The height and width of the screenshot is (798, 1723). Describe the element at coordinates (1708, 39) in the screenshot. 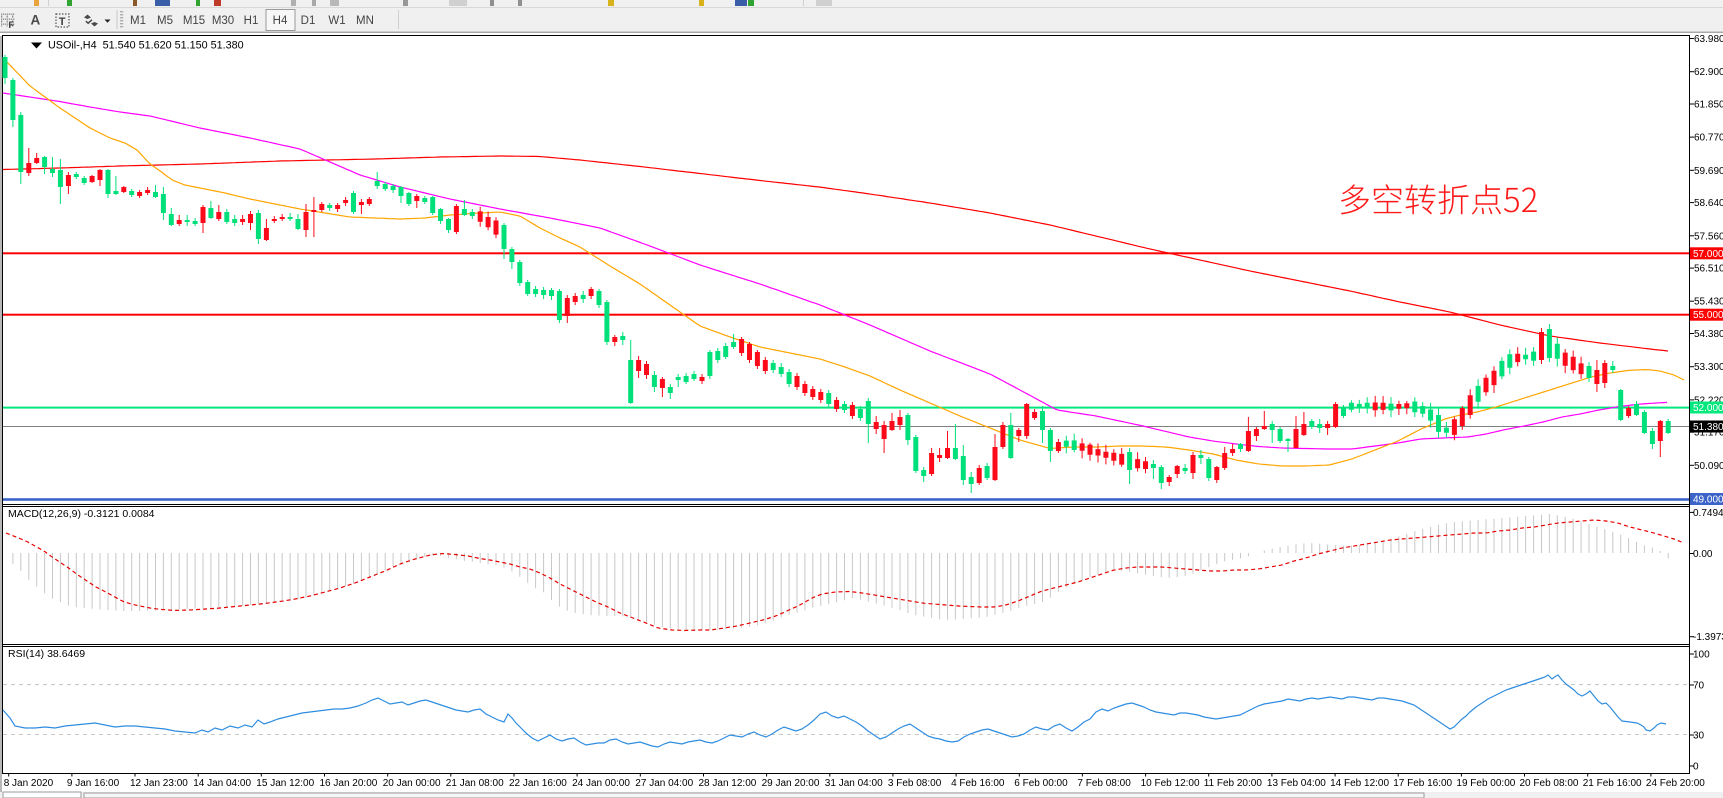

I see `svg-text: 63.980` at that location.